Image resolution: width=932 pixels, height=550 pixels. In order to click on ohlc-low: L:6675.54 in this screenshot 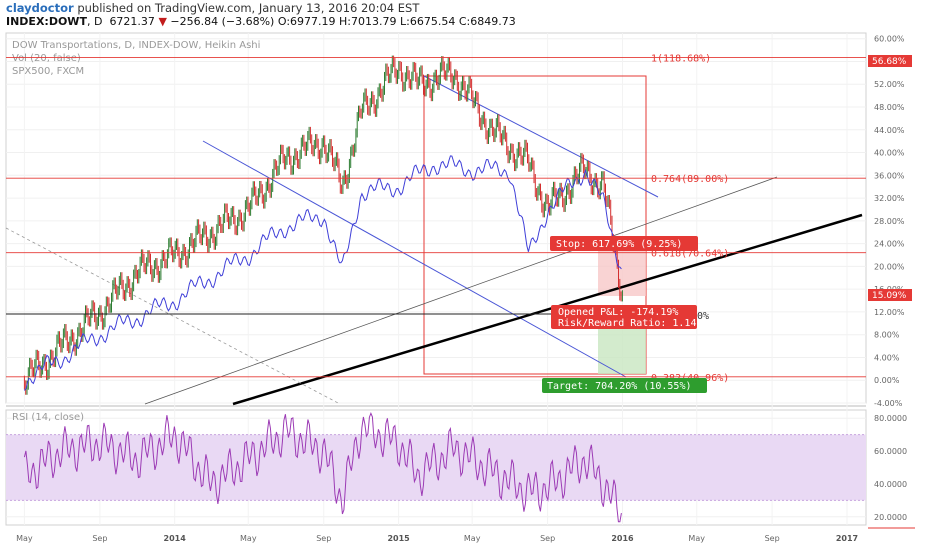, I will do `click(428, 21)`.